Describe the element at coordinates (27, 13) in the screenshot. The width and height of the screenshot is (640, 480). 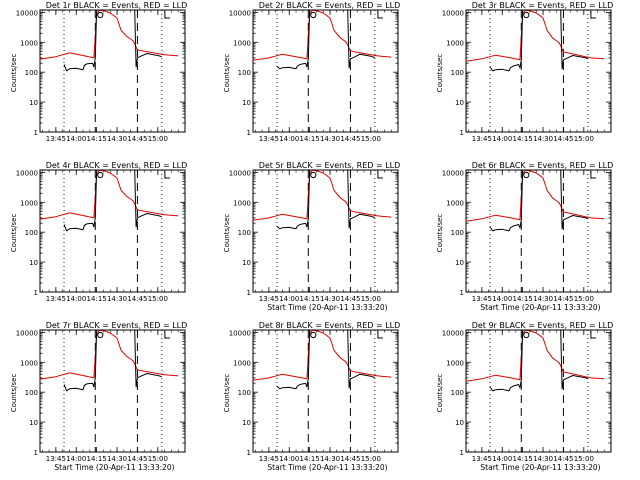
I see `y-tick-label: 10000` at that location.